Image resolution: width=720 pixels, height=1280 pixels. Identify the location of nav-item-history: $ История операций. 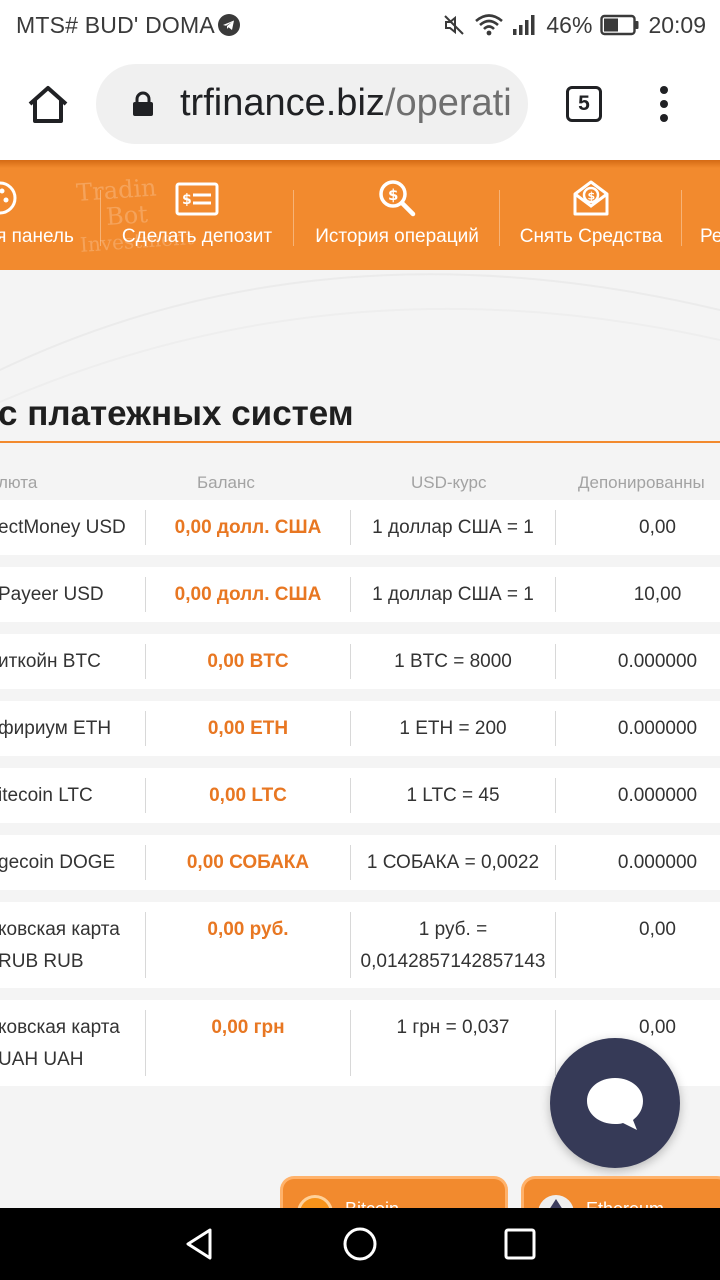
(397, 215).